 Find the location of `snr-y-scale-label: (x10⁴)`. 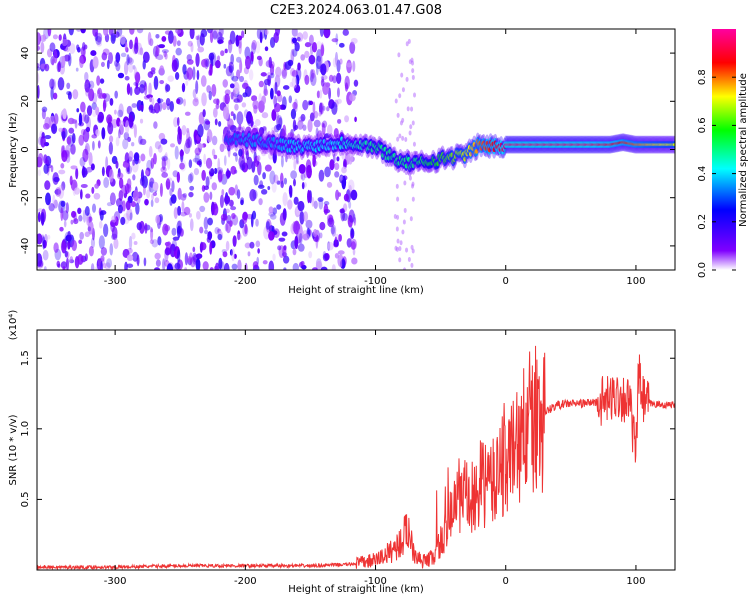

snr-y-scale-label: (x10⁴) is located at coordinates (13, 325).